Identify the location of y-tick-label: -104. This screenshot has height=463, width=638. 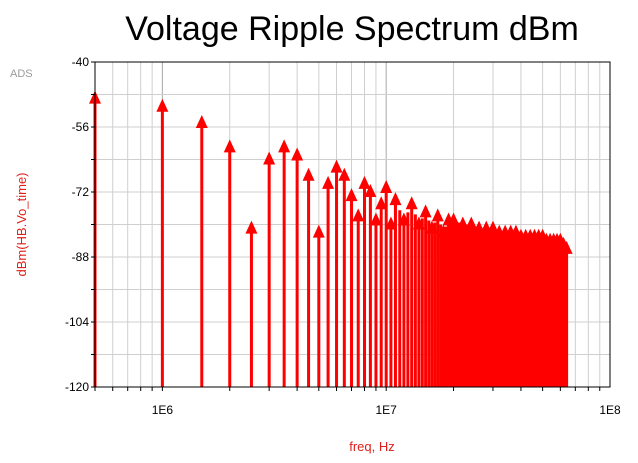
(77, 322).